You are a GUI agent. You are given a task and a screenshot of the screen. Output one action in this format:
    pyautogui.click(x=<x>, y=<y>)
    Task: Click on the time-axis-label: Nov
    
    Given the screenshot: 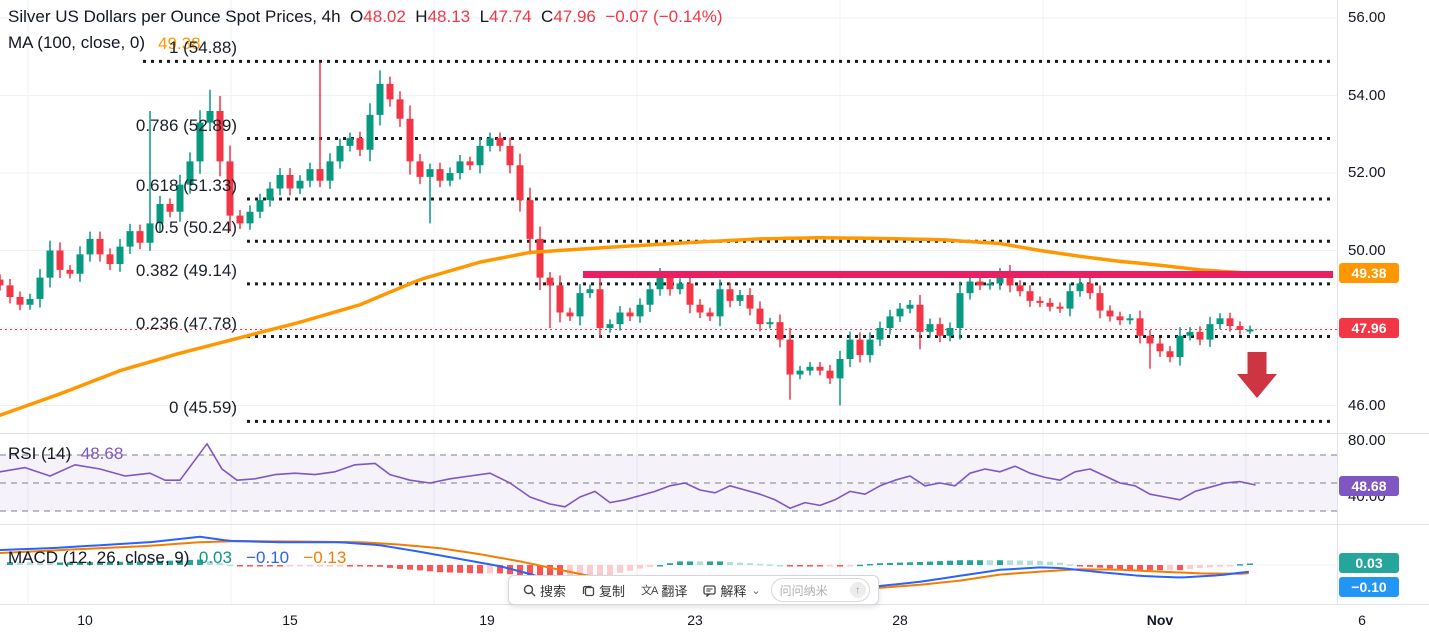 What is the action you would take?
    pyautogui.click(x=1160, y=620)
    